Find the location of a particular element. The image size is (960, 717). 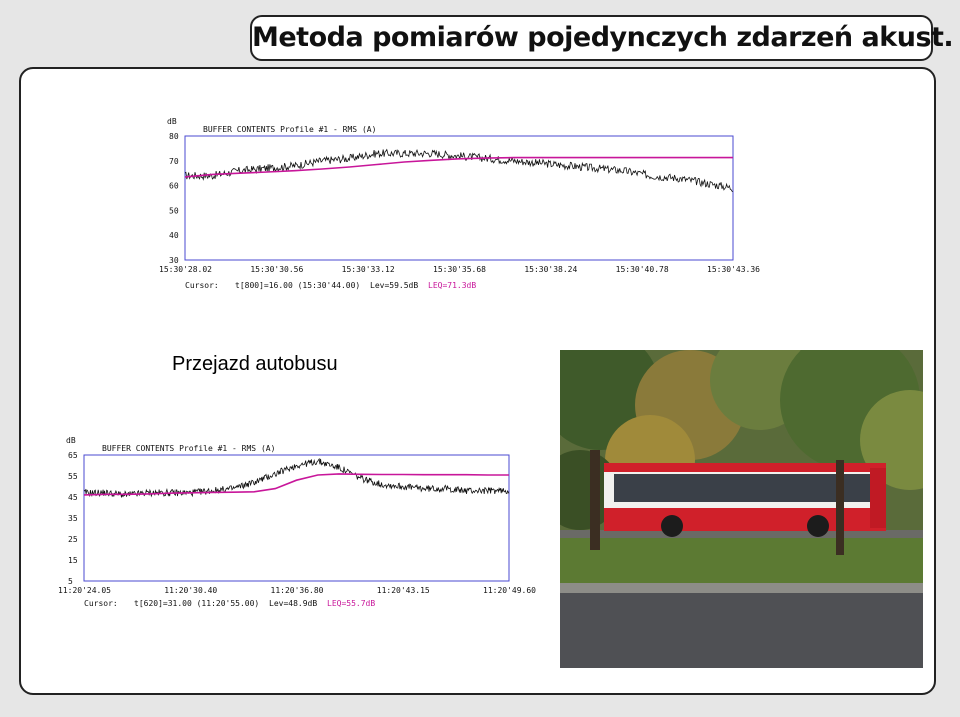

y-tick-label: 35 is located at coordinates (73, 518).